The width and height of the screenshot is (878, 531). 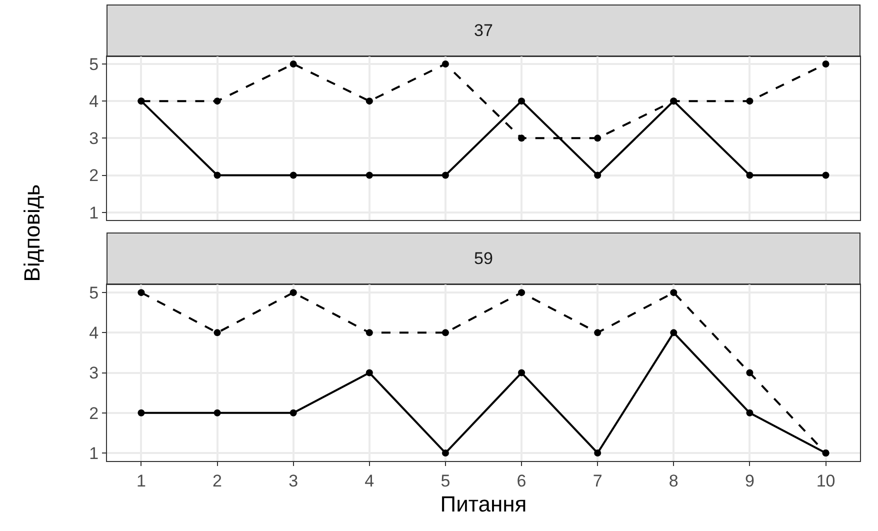 What do you see at coordinates (826, 480) in the screenshot?
I see `x-tick-label: 10` at bounding box center [826, 480].